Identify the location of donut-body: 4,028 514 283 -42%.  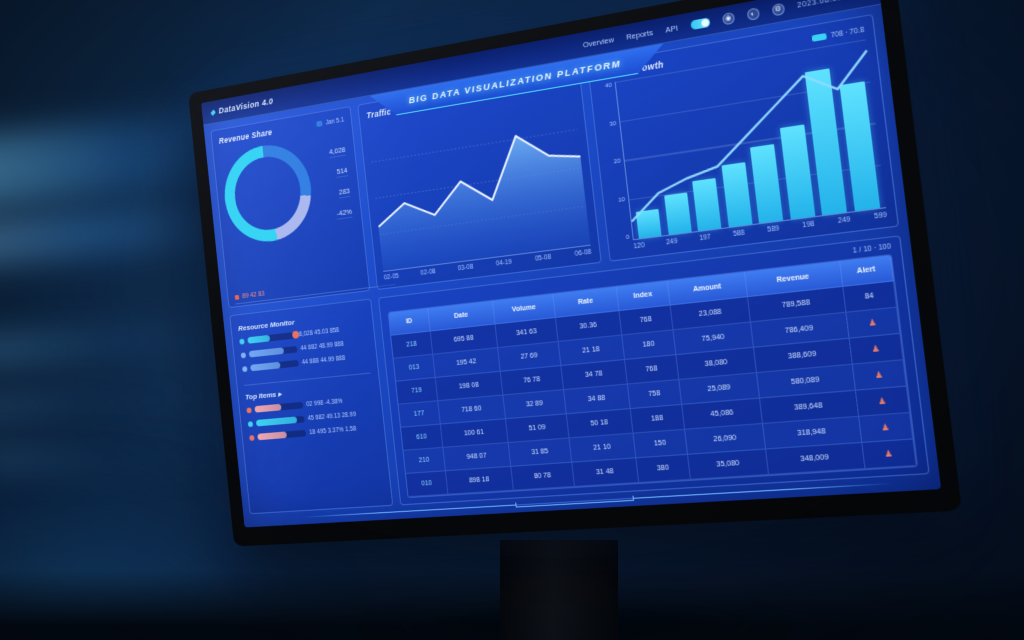
(288, 190).